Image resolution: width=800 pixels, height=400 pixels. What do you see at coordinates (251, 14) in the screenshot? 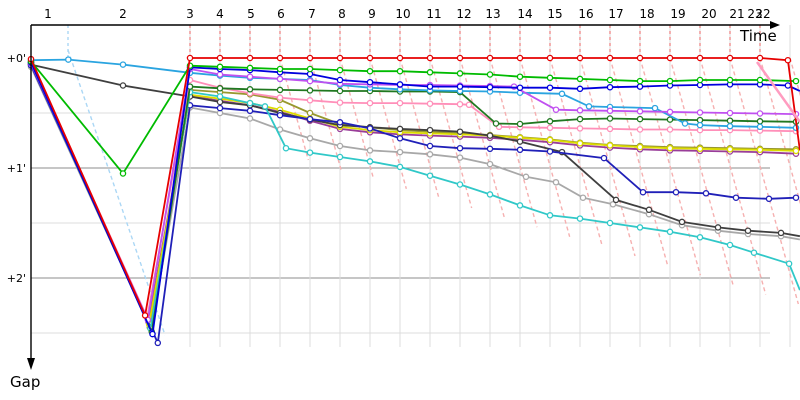
I see `x-tick-label: 5` at bounding box center [251, 14].